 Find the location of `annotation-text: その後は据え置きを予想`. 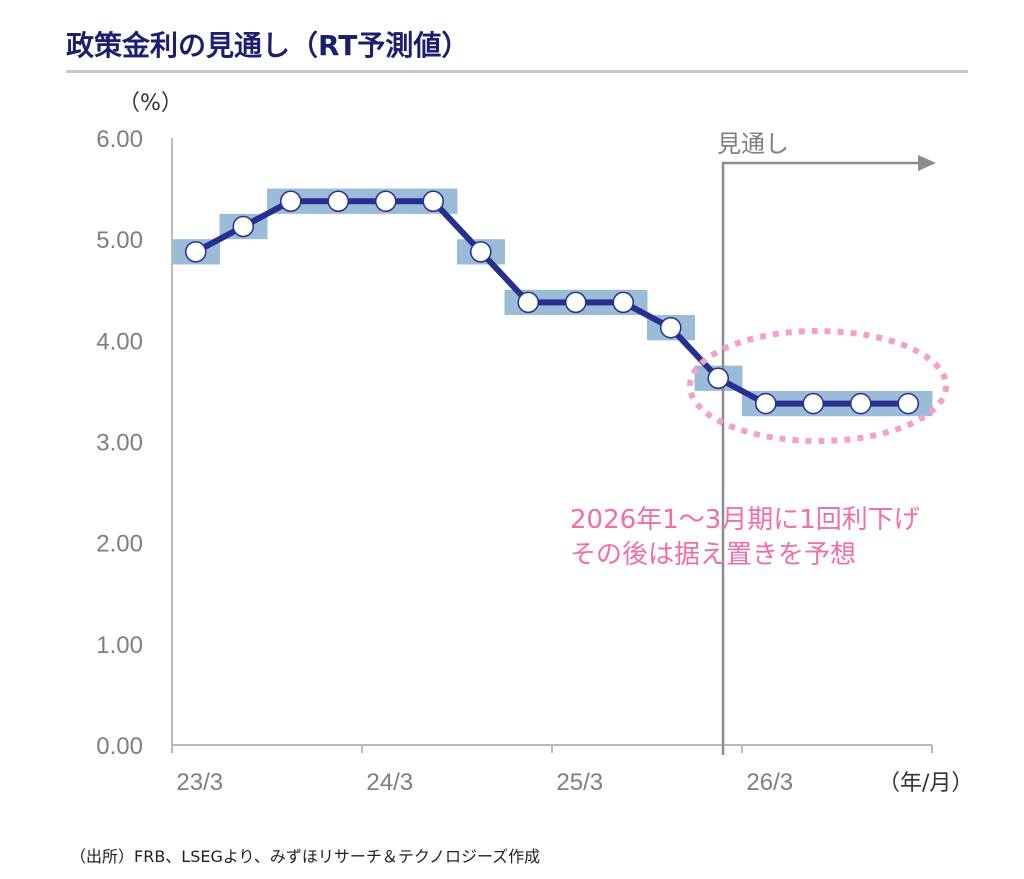

annotation-text: その後は据え置きを予想 is located at coordinates (713, 555).